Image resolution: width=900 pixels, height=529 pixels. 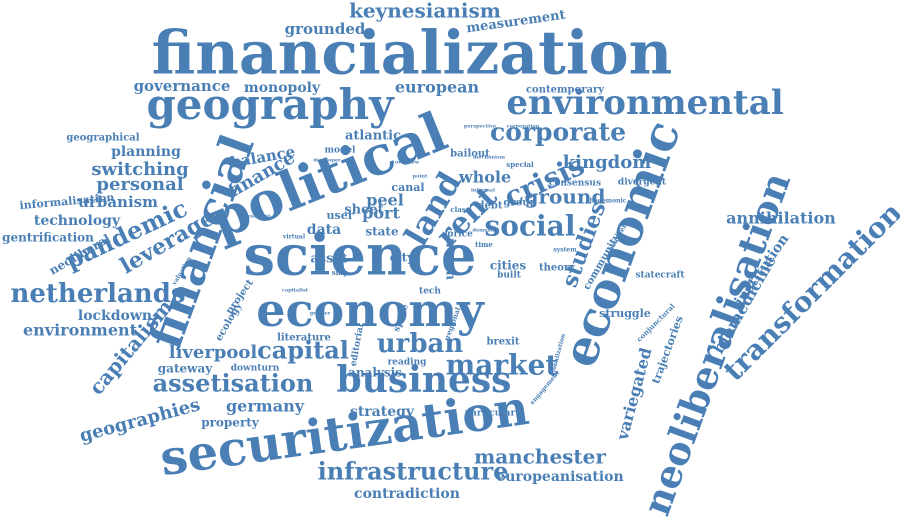 I want to click on word-built: built, so click(x=509, y=276).